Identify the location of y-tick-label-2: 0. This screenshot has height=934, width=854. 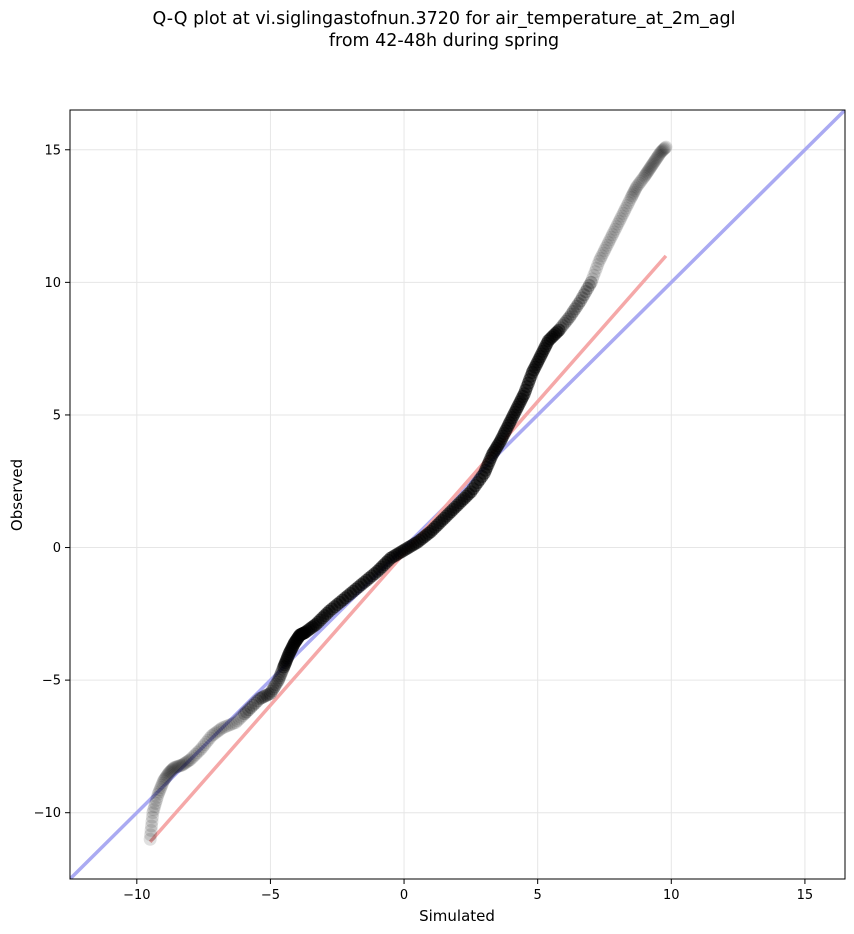
(57, 548).